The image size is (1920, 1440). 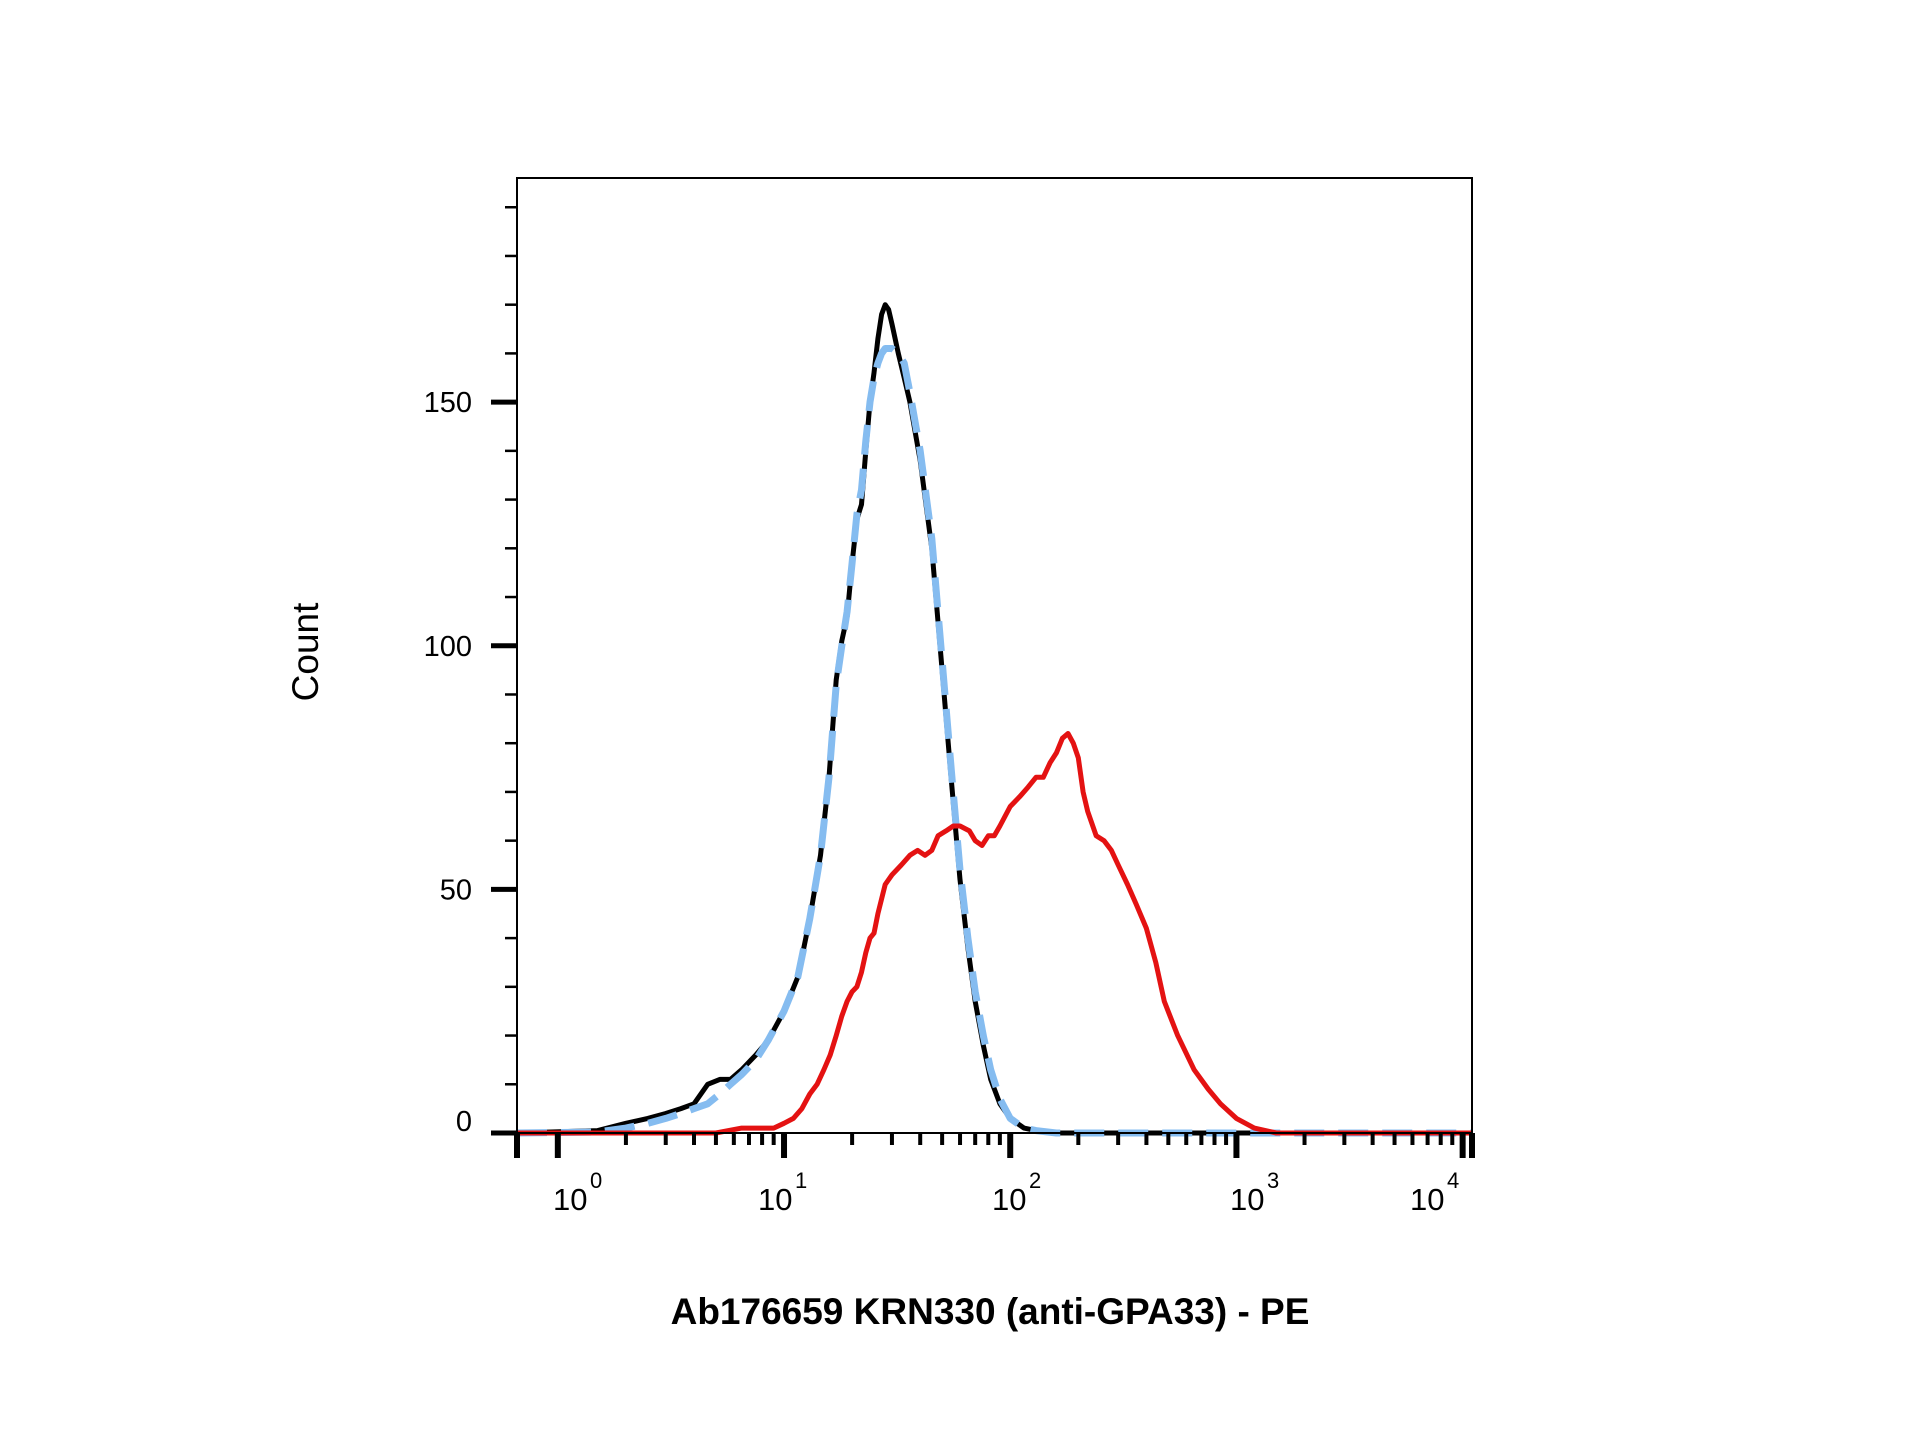 What do you see at coordinates (470, 671) in the screenshot?
I see `y-axis: 0 50 100 150` at bounding box center [470, 671].